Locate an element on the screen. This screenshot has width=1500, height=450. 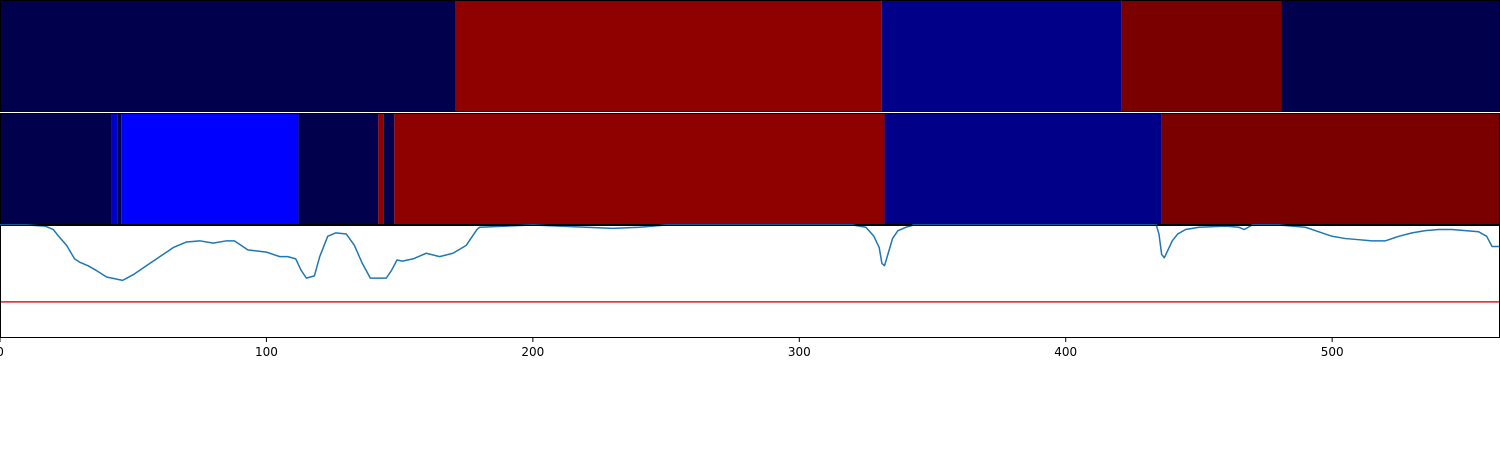
x-tick-label-0: 0 is located at coordinates (2, 352).